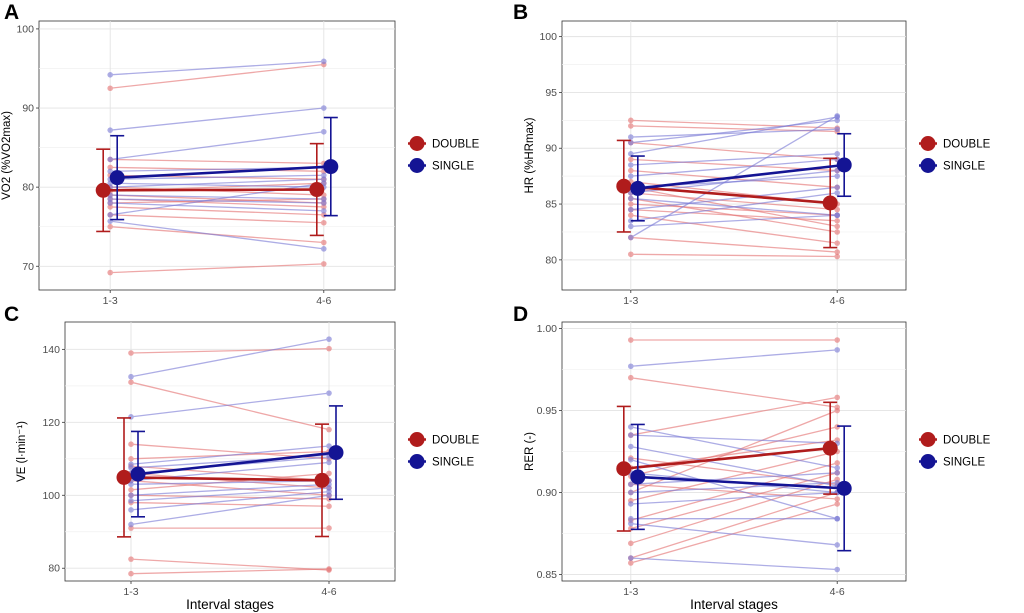 This screenshot has height=613, width=1024. Describe the element at coordinates (28, 109) in the screenshot. I see `y-tick-label: 90` at that location.